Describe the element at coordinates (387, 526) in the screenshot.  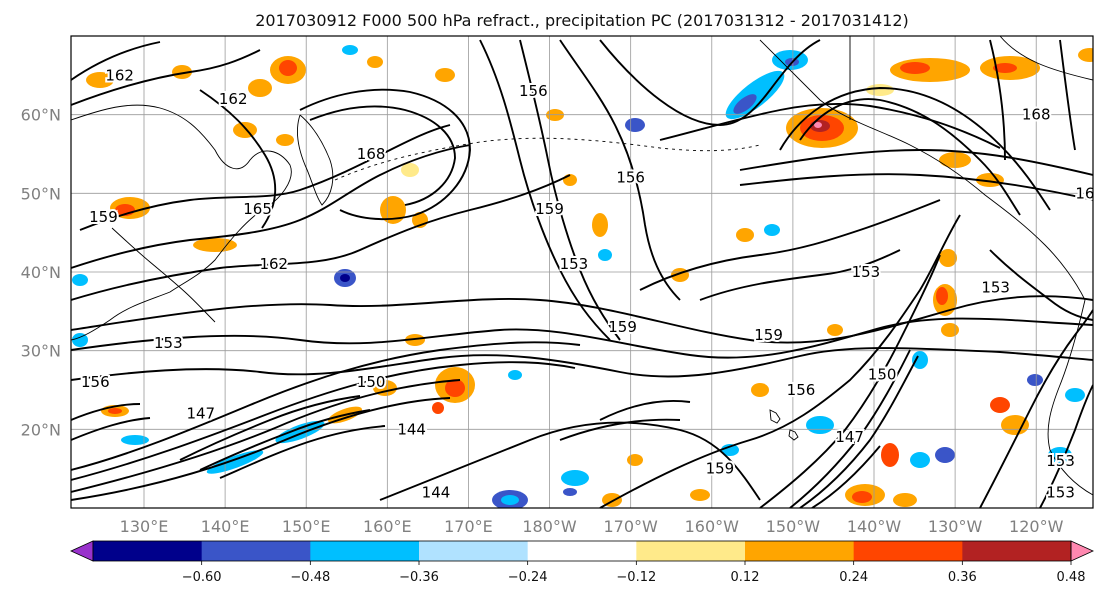
I see `longitude-label: 160°E` at that location.